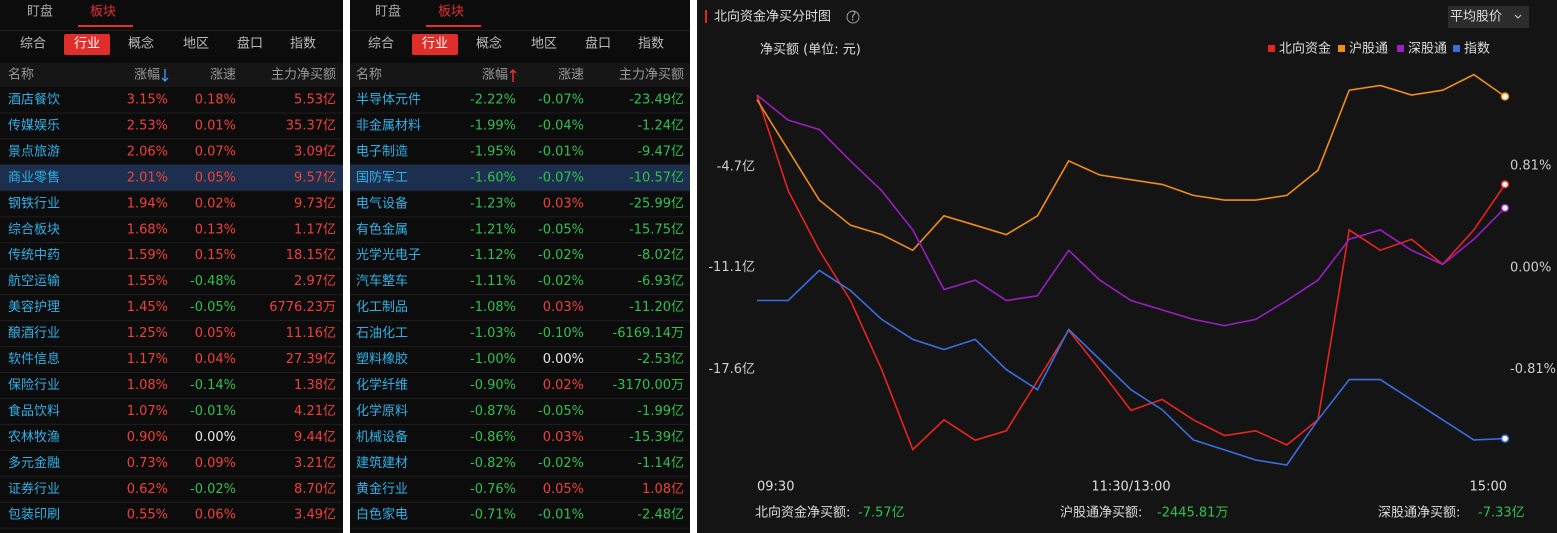 This screenshot has height=533, width=1557. I want to click on cell-value: -1.24亿, so click(660, 125).